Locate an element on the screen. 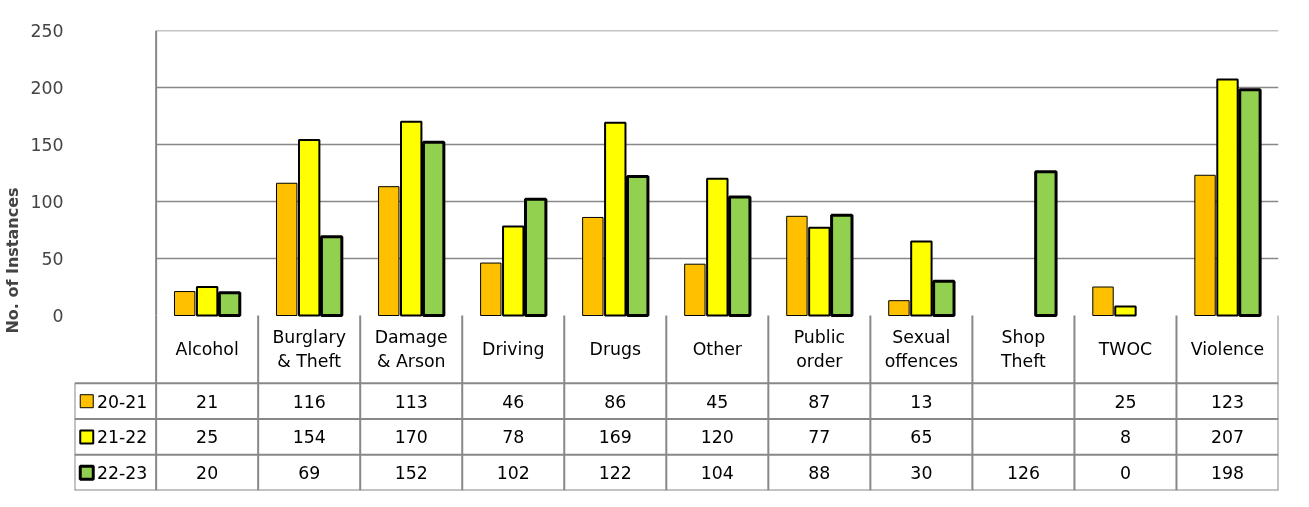  data-label: 170 is located at coordinates (411, 437).